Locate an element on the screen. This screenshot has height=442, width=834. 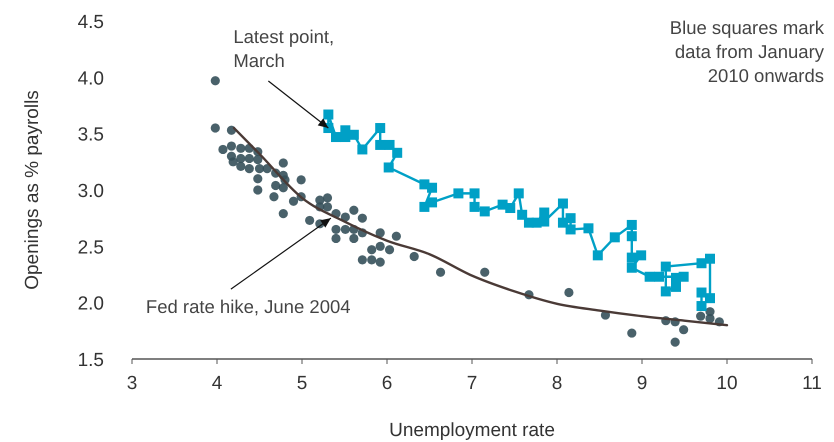
x-tick-label: 5 is located at coordinates (302, 383).